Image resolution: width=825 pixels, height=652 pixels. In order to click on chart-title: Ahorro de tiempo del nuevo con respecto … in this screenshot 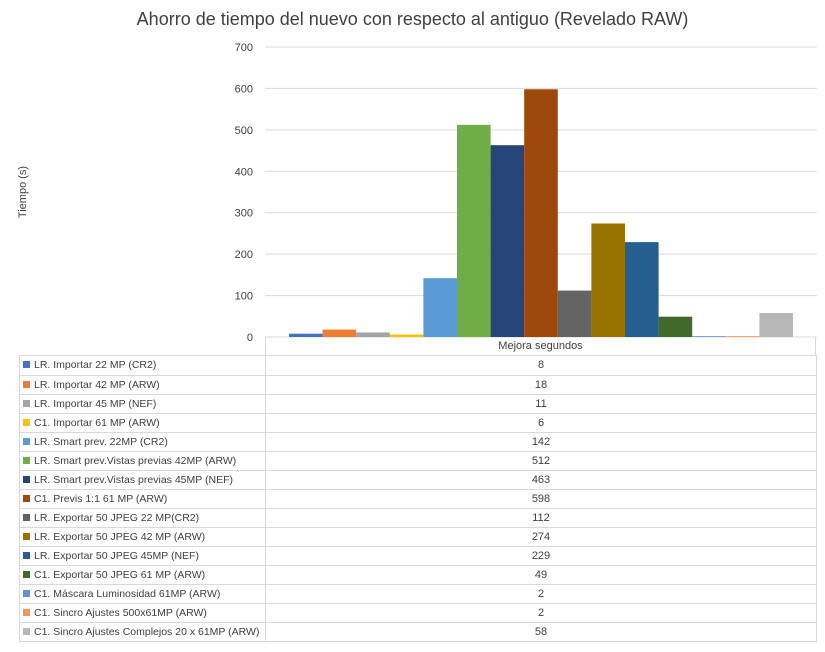, I will do `click(412, 19)`.